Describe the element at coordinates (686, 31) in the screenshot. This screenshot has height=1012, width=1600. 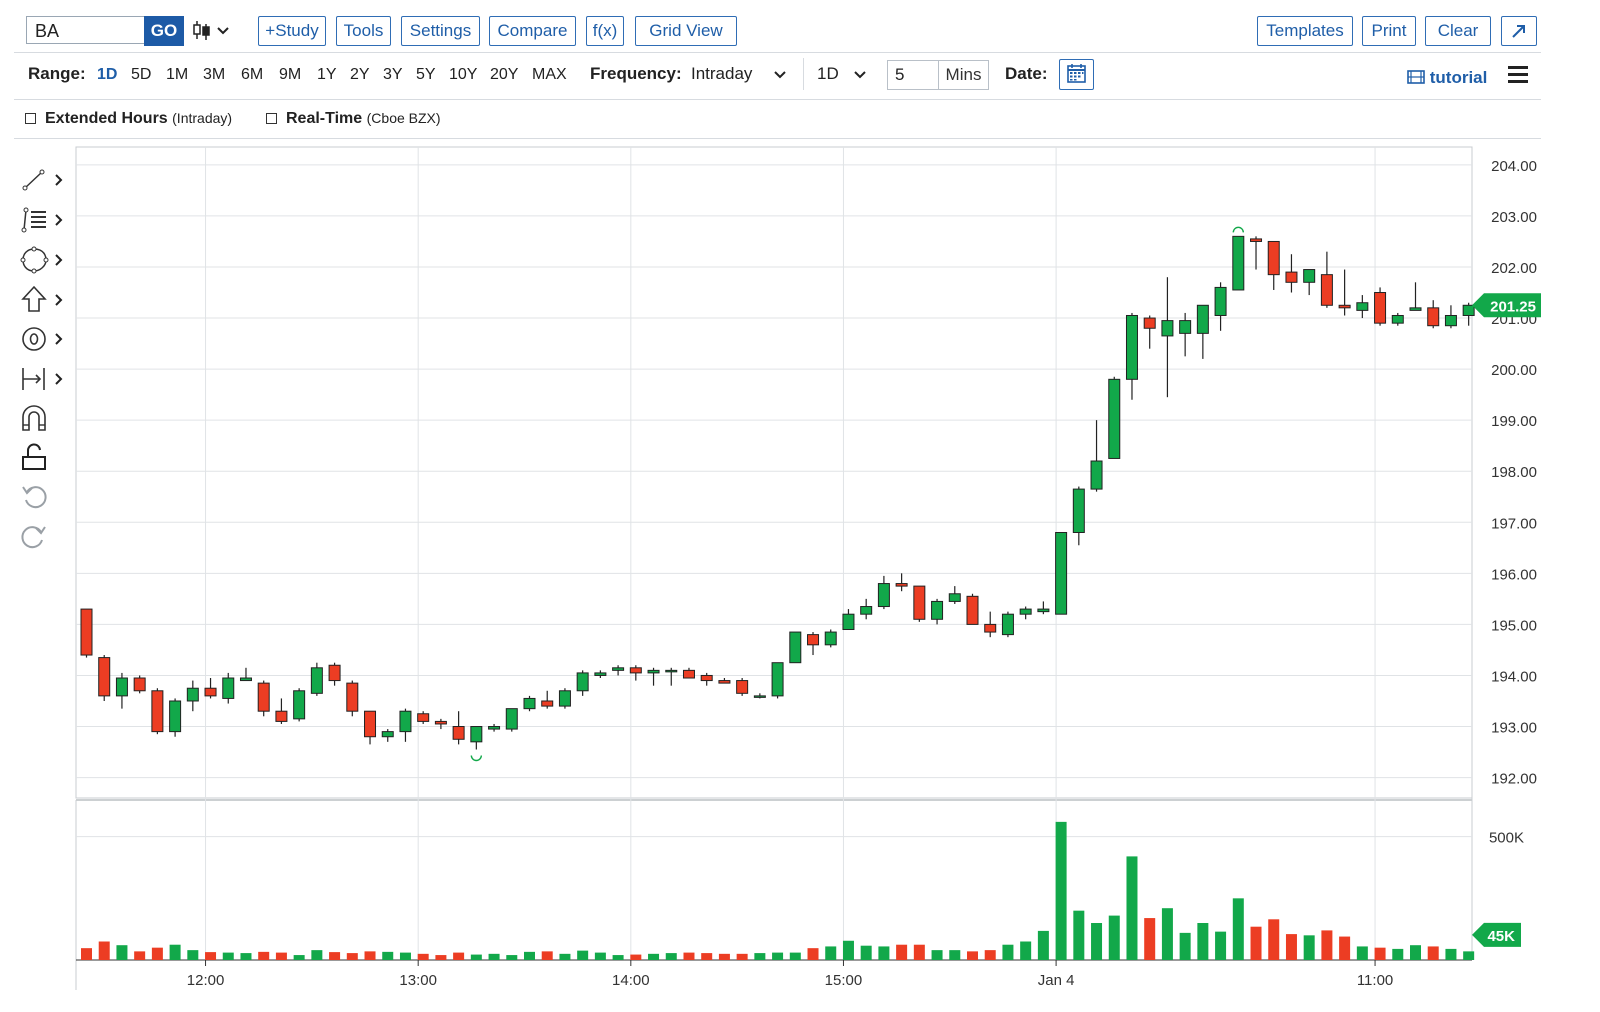
I see `grid-view-button: Grid View` at that location.